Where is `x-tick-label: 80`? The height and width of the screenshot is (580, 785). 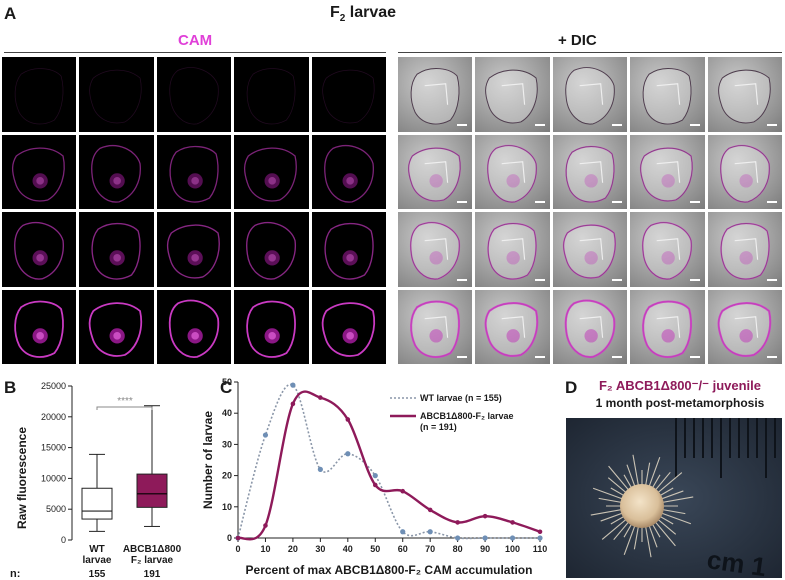
x-tick-label: 80 is located at coordinates (458, 549).